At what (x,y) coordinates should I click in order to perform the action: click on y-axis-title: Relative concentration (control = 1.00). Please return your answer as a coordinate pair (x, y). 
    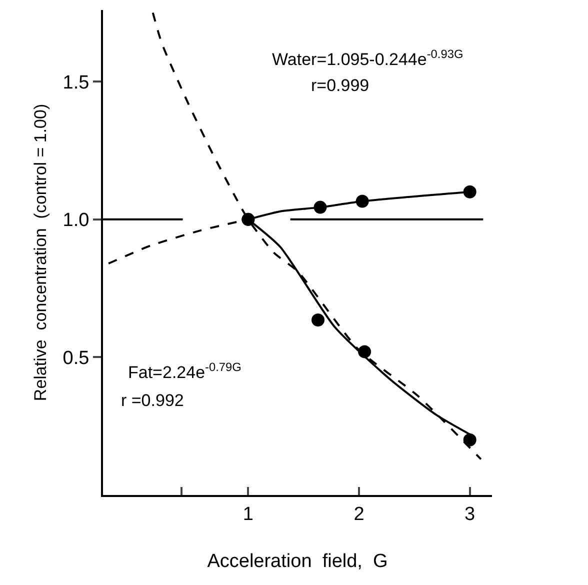
    Looking at the image, I should click on (40, 253).